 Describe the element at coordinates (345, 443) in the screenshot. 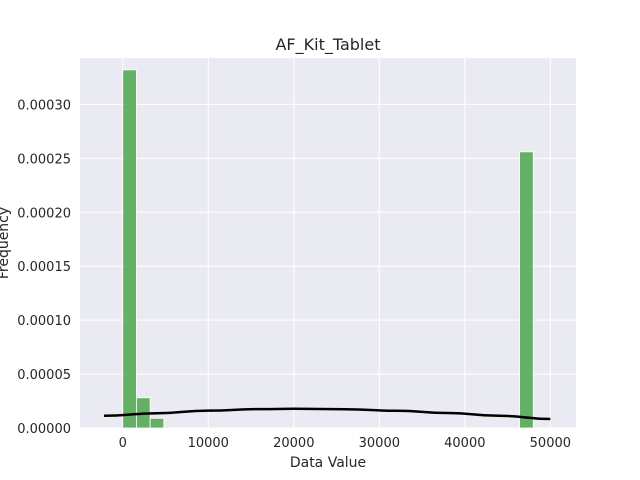

I see `x-axis-ticks: 0 10000 20000 30000 40000 50000` at that location.